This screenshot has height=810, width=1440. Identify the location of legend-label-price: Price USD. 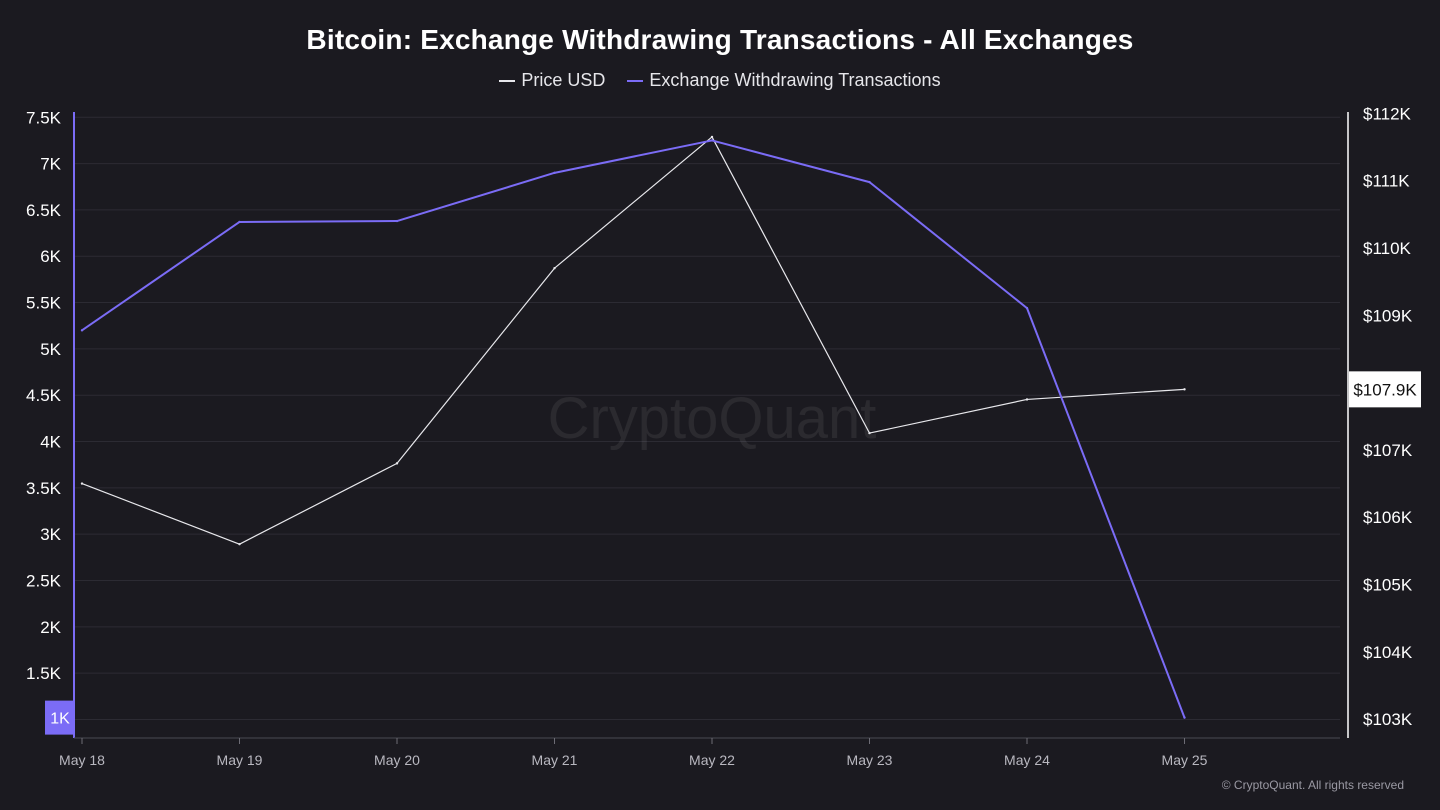
(563, 80).